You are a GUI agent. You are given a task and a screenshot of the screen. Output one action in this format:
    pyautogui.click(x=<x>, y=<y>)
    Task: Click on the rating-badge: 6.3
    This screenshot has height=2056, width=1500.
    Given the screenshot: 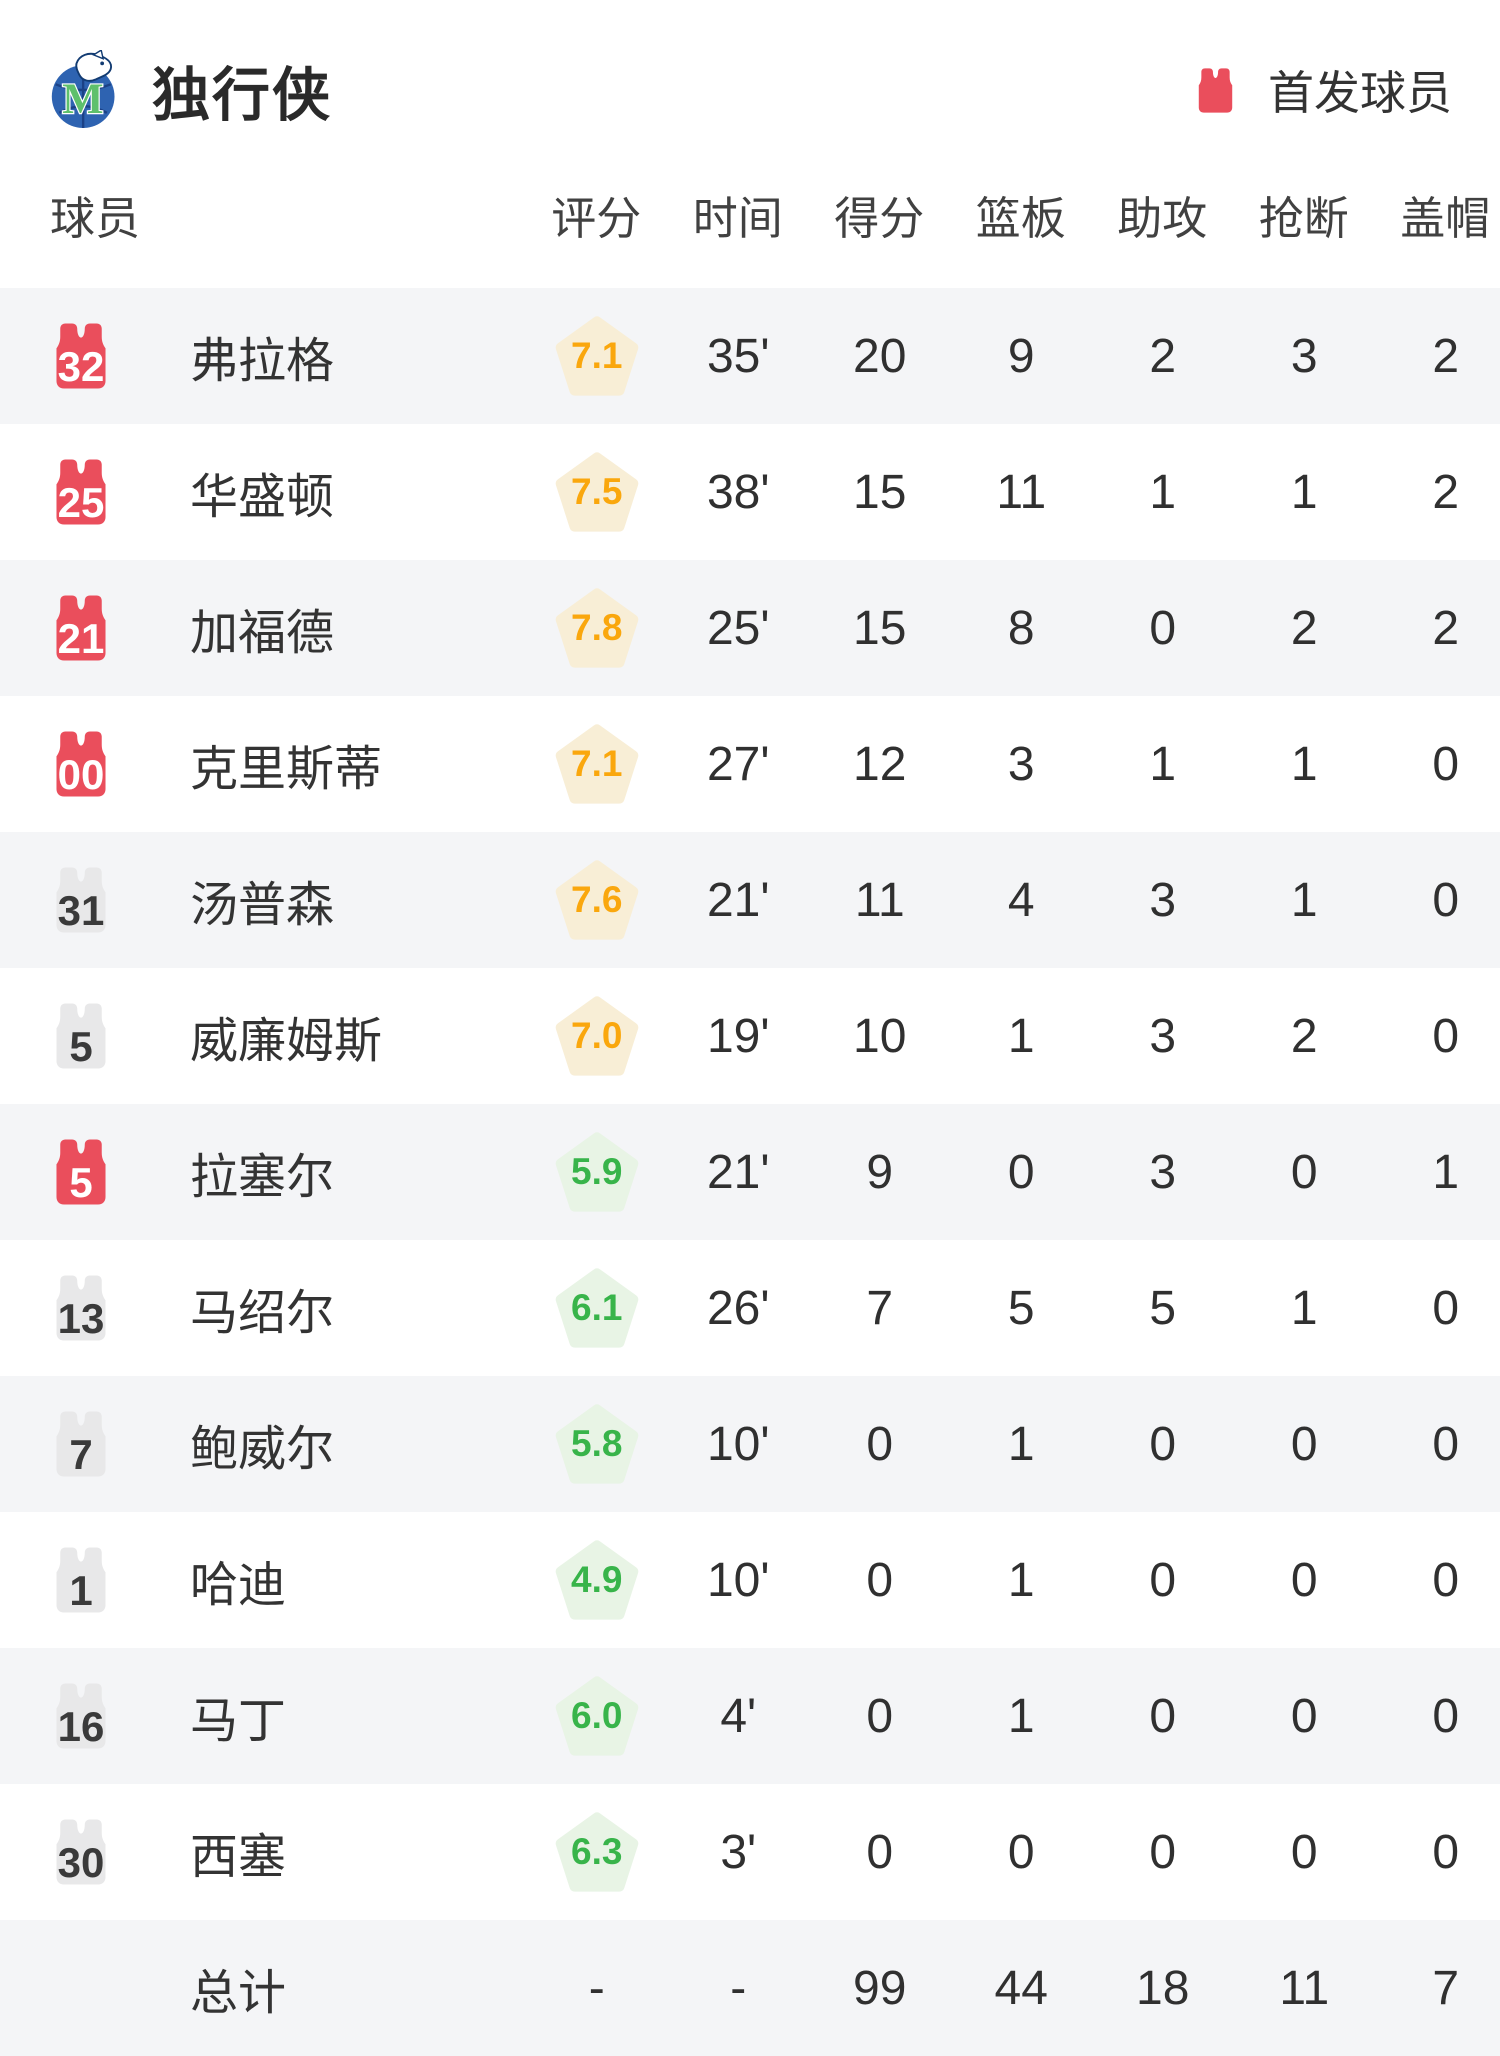 What is the action you would take?
    pyautogui.click(x=597, y=1852)
    